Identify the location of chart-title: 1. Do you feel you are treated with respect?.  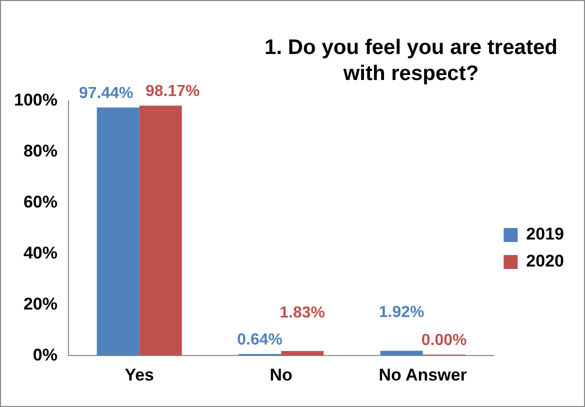
(411, 61).